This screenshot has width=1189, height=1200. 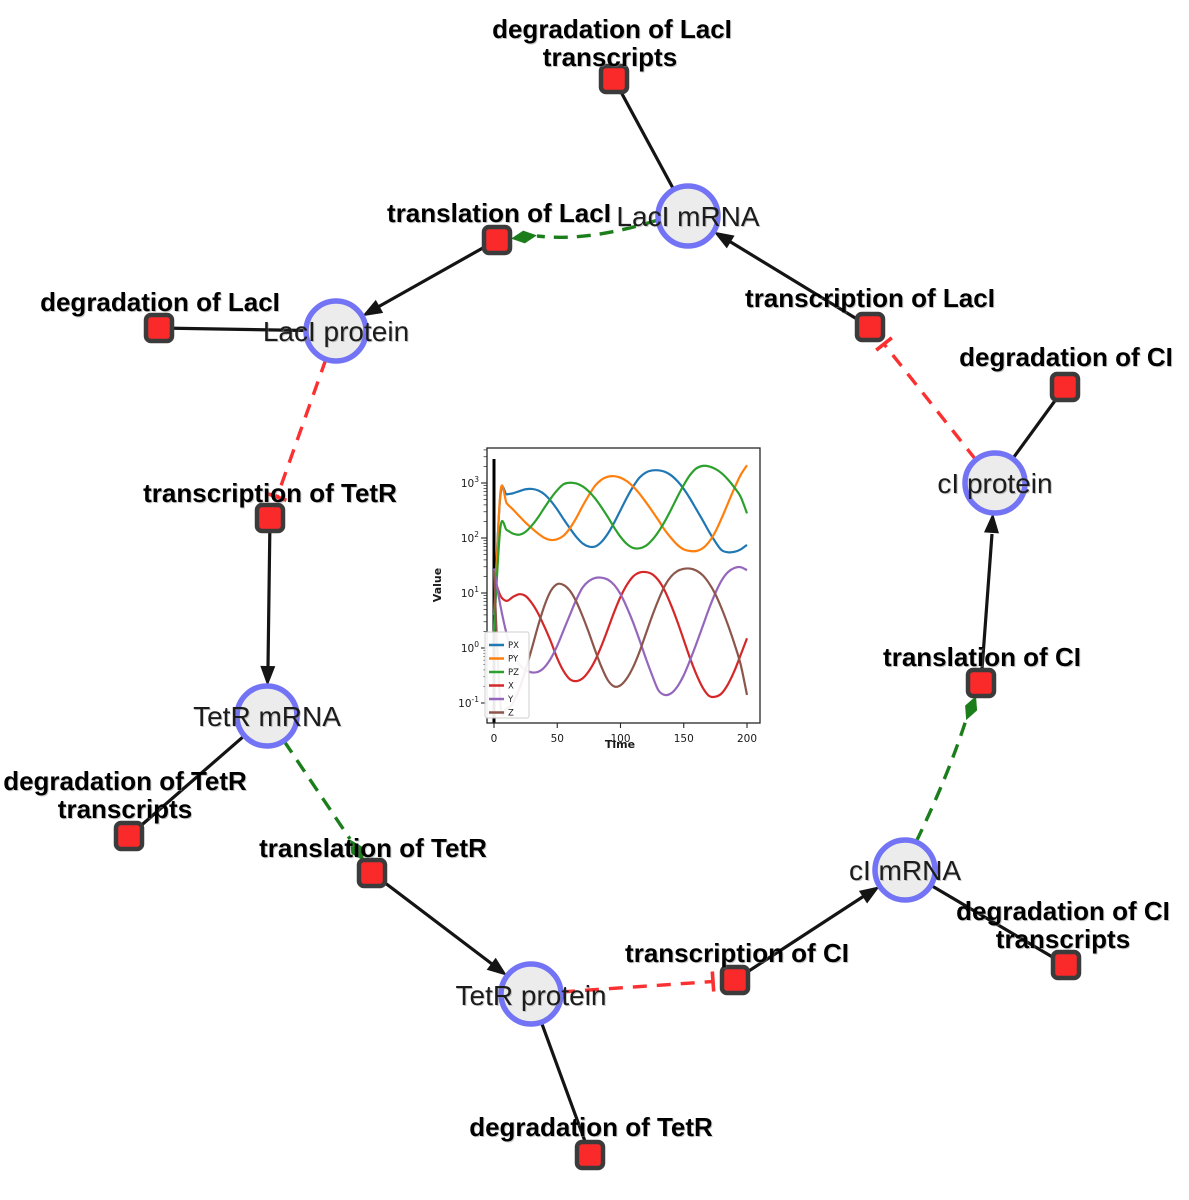 I want to click on legend-label-Y: Y, so click(x=510, y=700).